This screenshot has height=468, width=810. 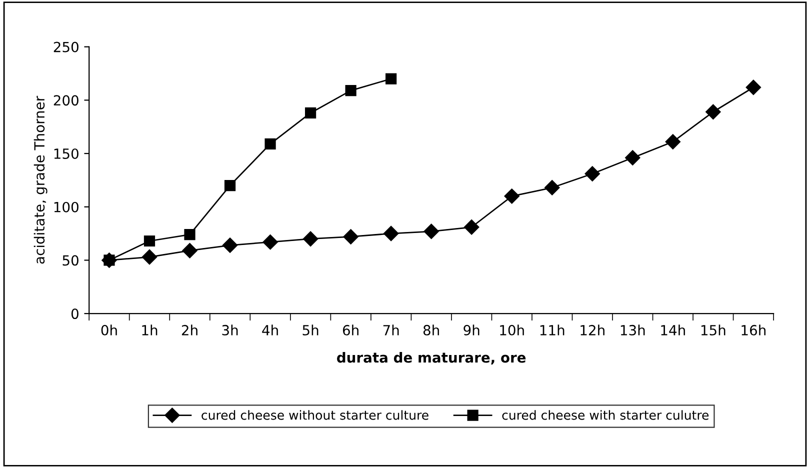 I want to click on legend-label: cured cheese without starter culture, so click(x=315, y=415).